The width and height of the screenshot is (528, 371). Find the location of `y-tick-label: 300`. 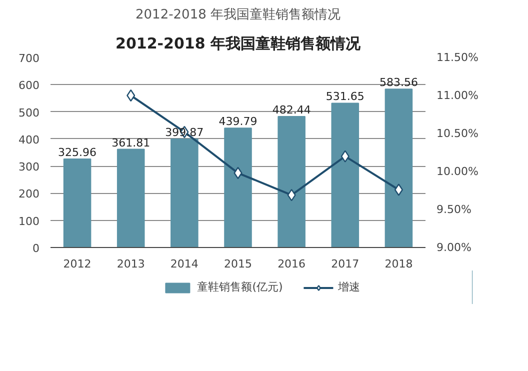

y-tick-label: 300 is located at coordinates (29, 167).